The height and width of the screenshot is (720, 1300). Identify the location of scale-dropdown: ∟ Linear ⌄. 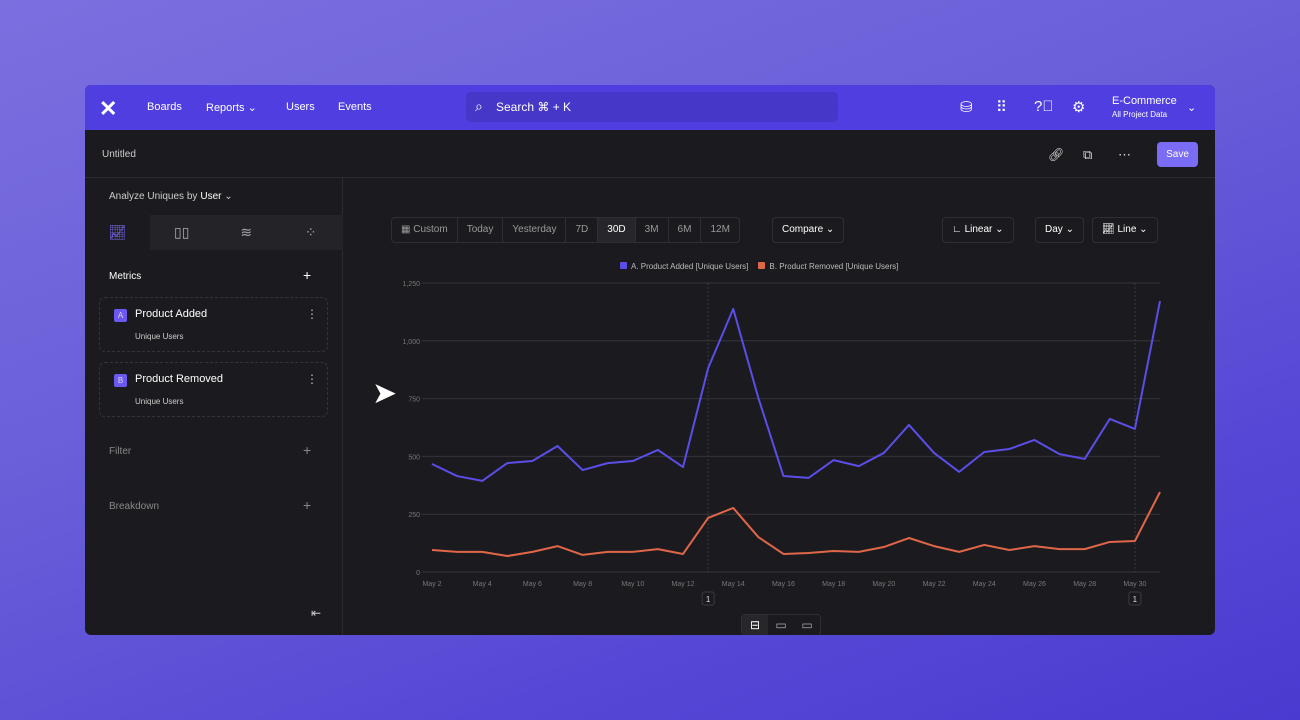
(978, 230).